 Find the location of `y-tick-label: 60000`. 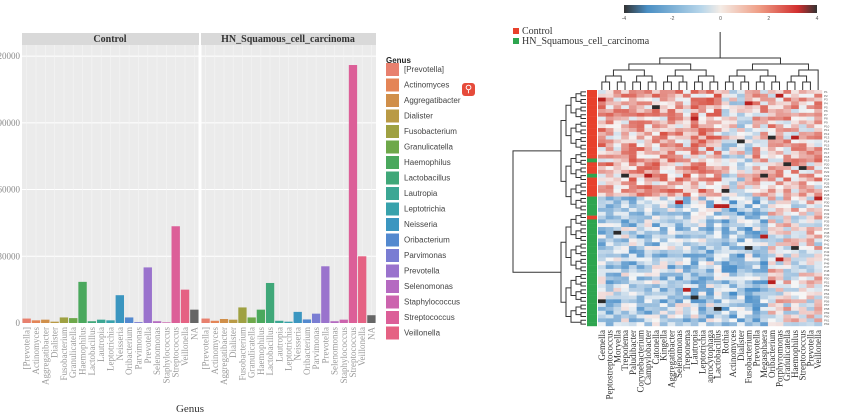

y-tick-label: 60000 is located at coordinates (10, 190).